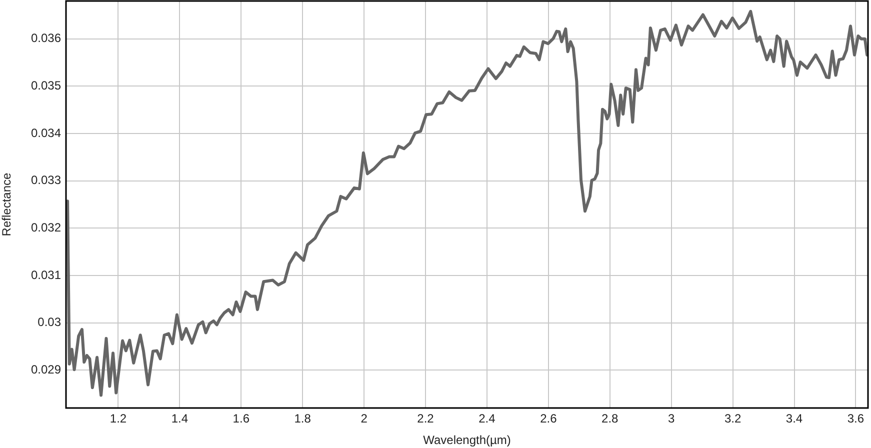 The width and height of the screenshot is (871, 448). Describe the element at coordinates (610, 419) in the screenshot. I see `x-tick-label: 2.8` at that location.